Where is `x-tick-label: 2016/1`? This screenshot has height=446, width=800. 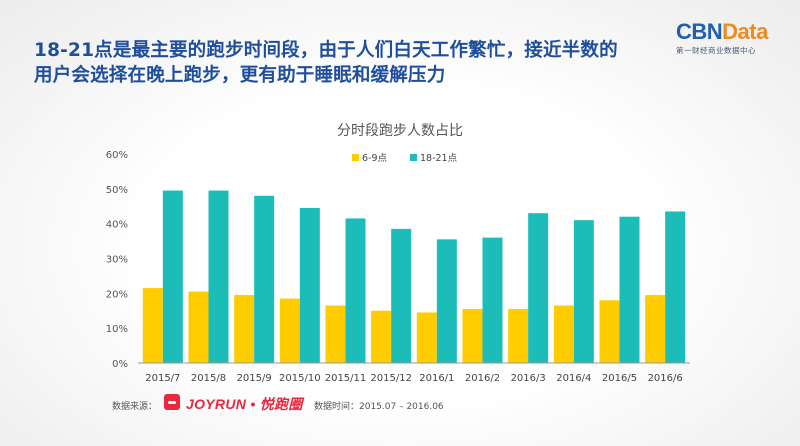
x-tick-label: 2016/1 is located at coordinates (436, 378).